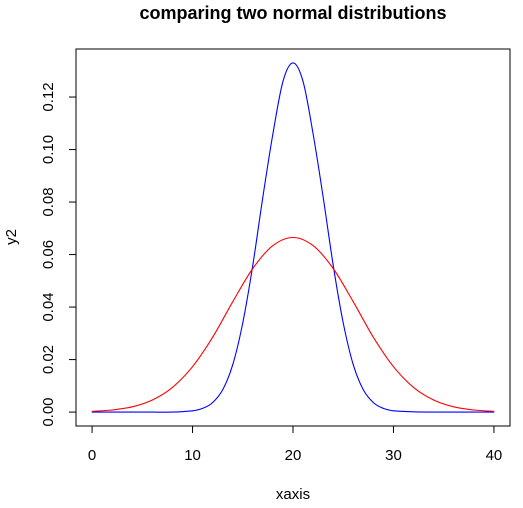  What do you see at coordinates (393, 455) in the screenshot?
I see `x-tick-label: 30` at bounding box center [393, 455].